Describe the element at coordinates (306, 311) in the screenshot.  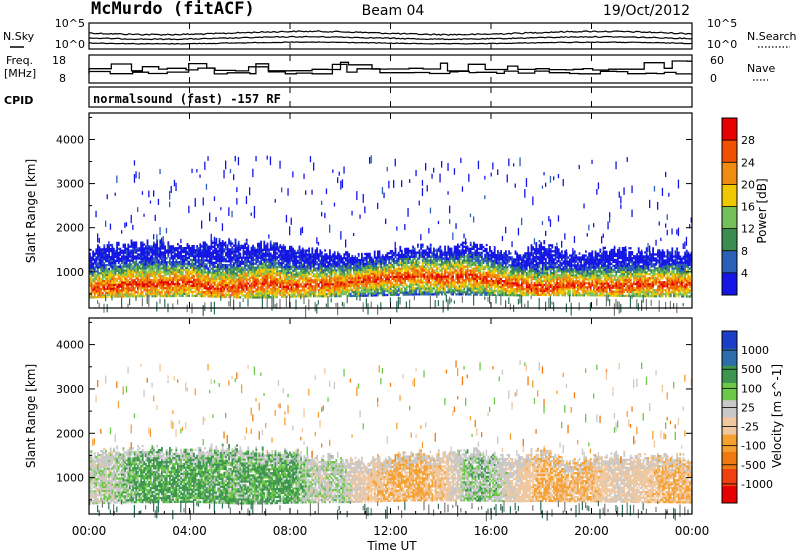
I see `clutter-cell` at that location.